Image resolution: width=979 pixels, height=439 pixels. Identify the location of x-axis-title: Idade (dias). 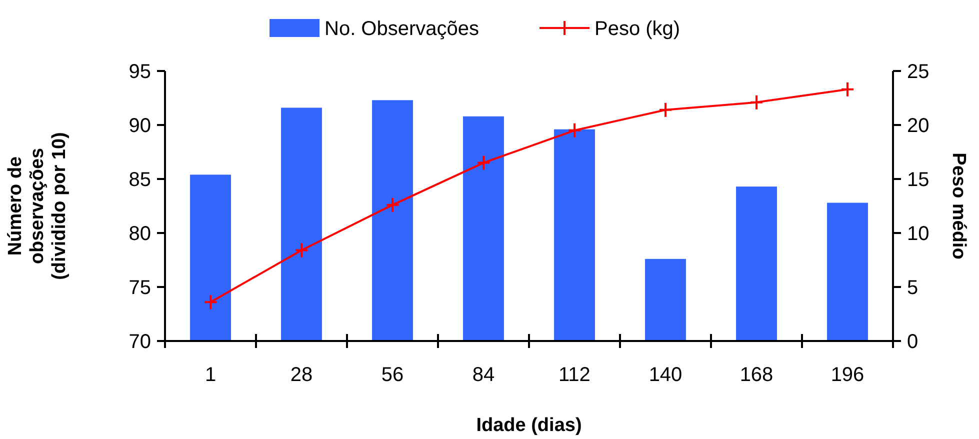
(529, 425).